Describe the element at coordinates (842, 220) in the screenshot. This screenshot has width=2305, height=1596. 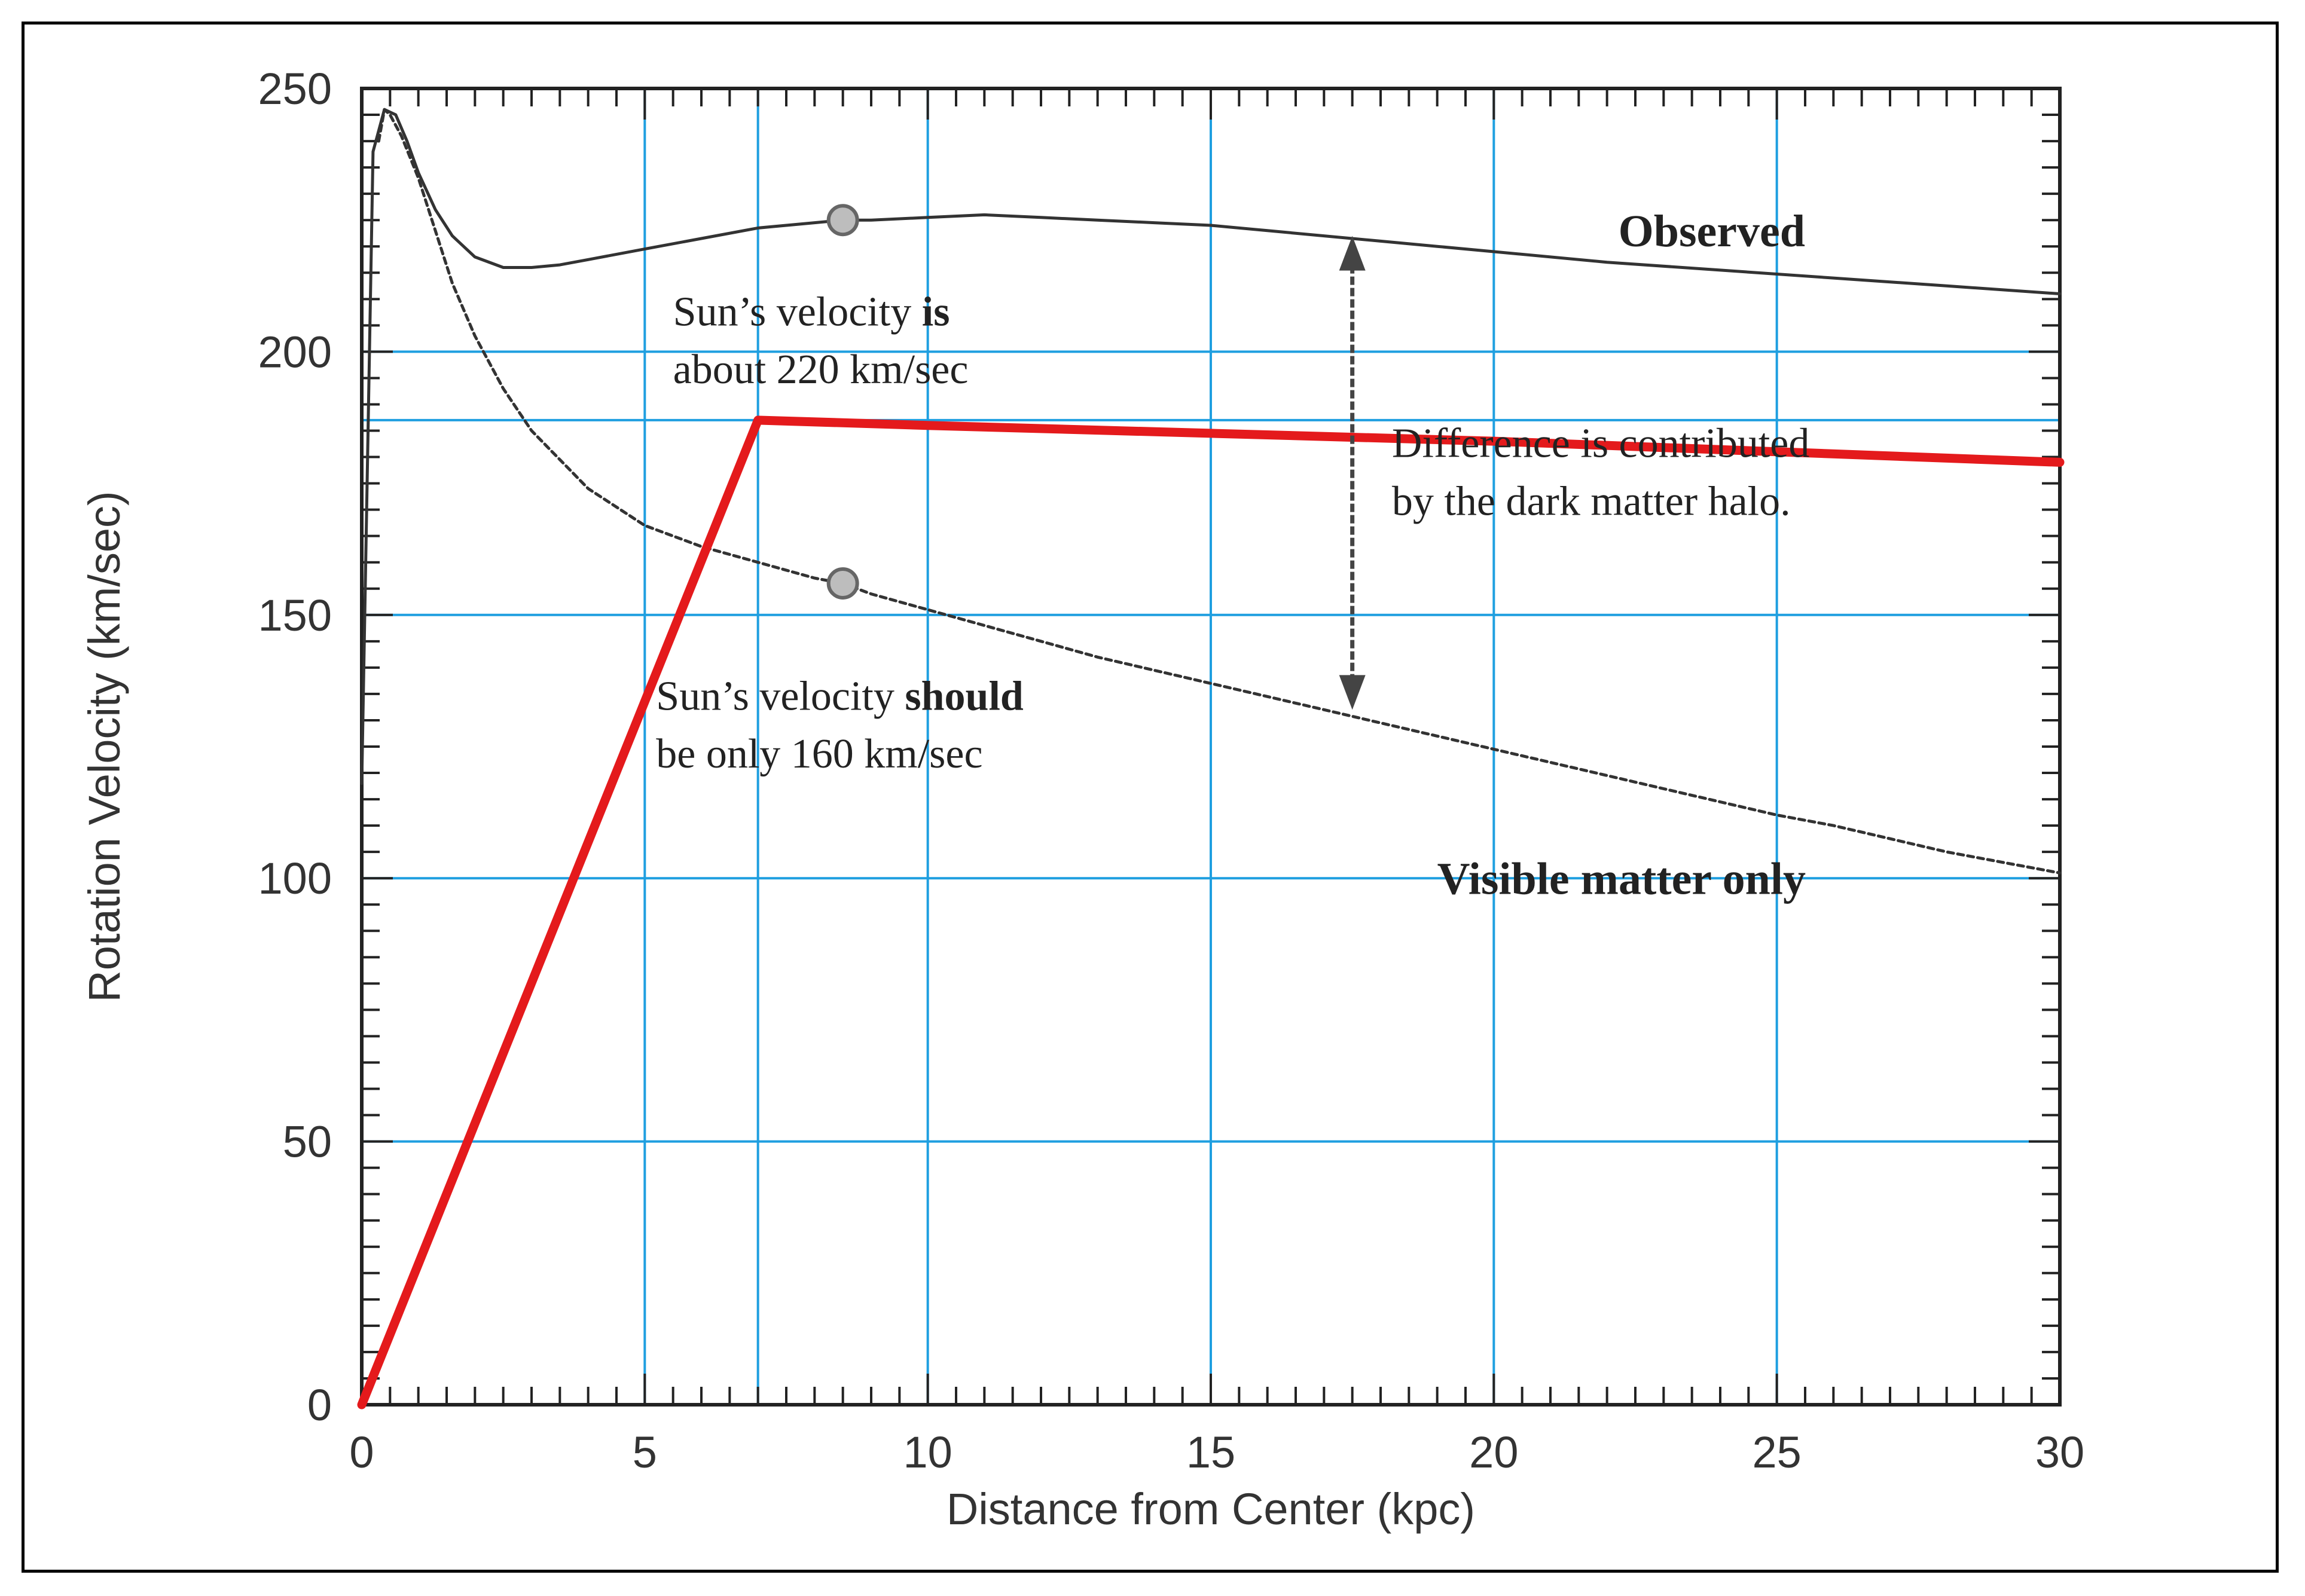
I see `observed-sun-marker` at that location.